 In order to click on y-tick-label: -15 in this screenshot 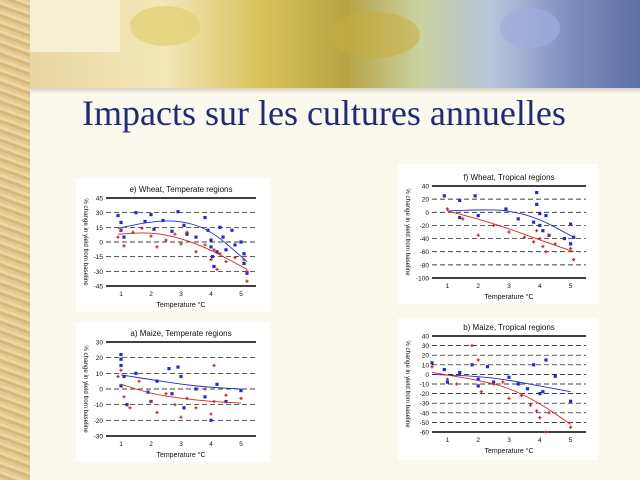, I will do `click(99, 257)`.